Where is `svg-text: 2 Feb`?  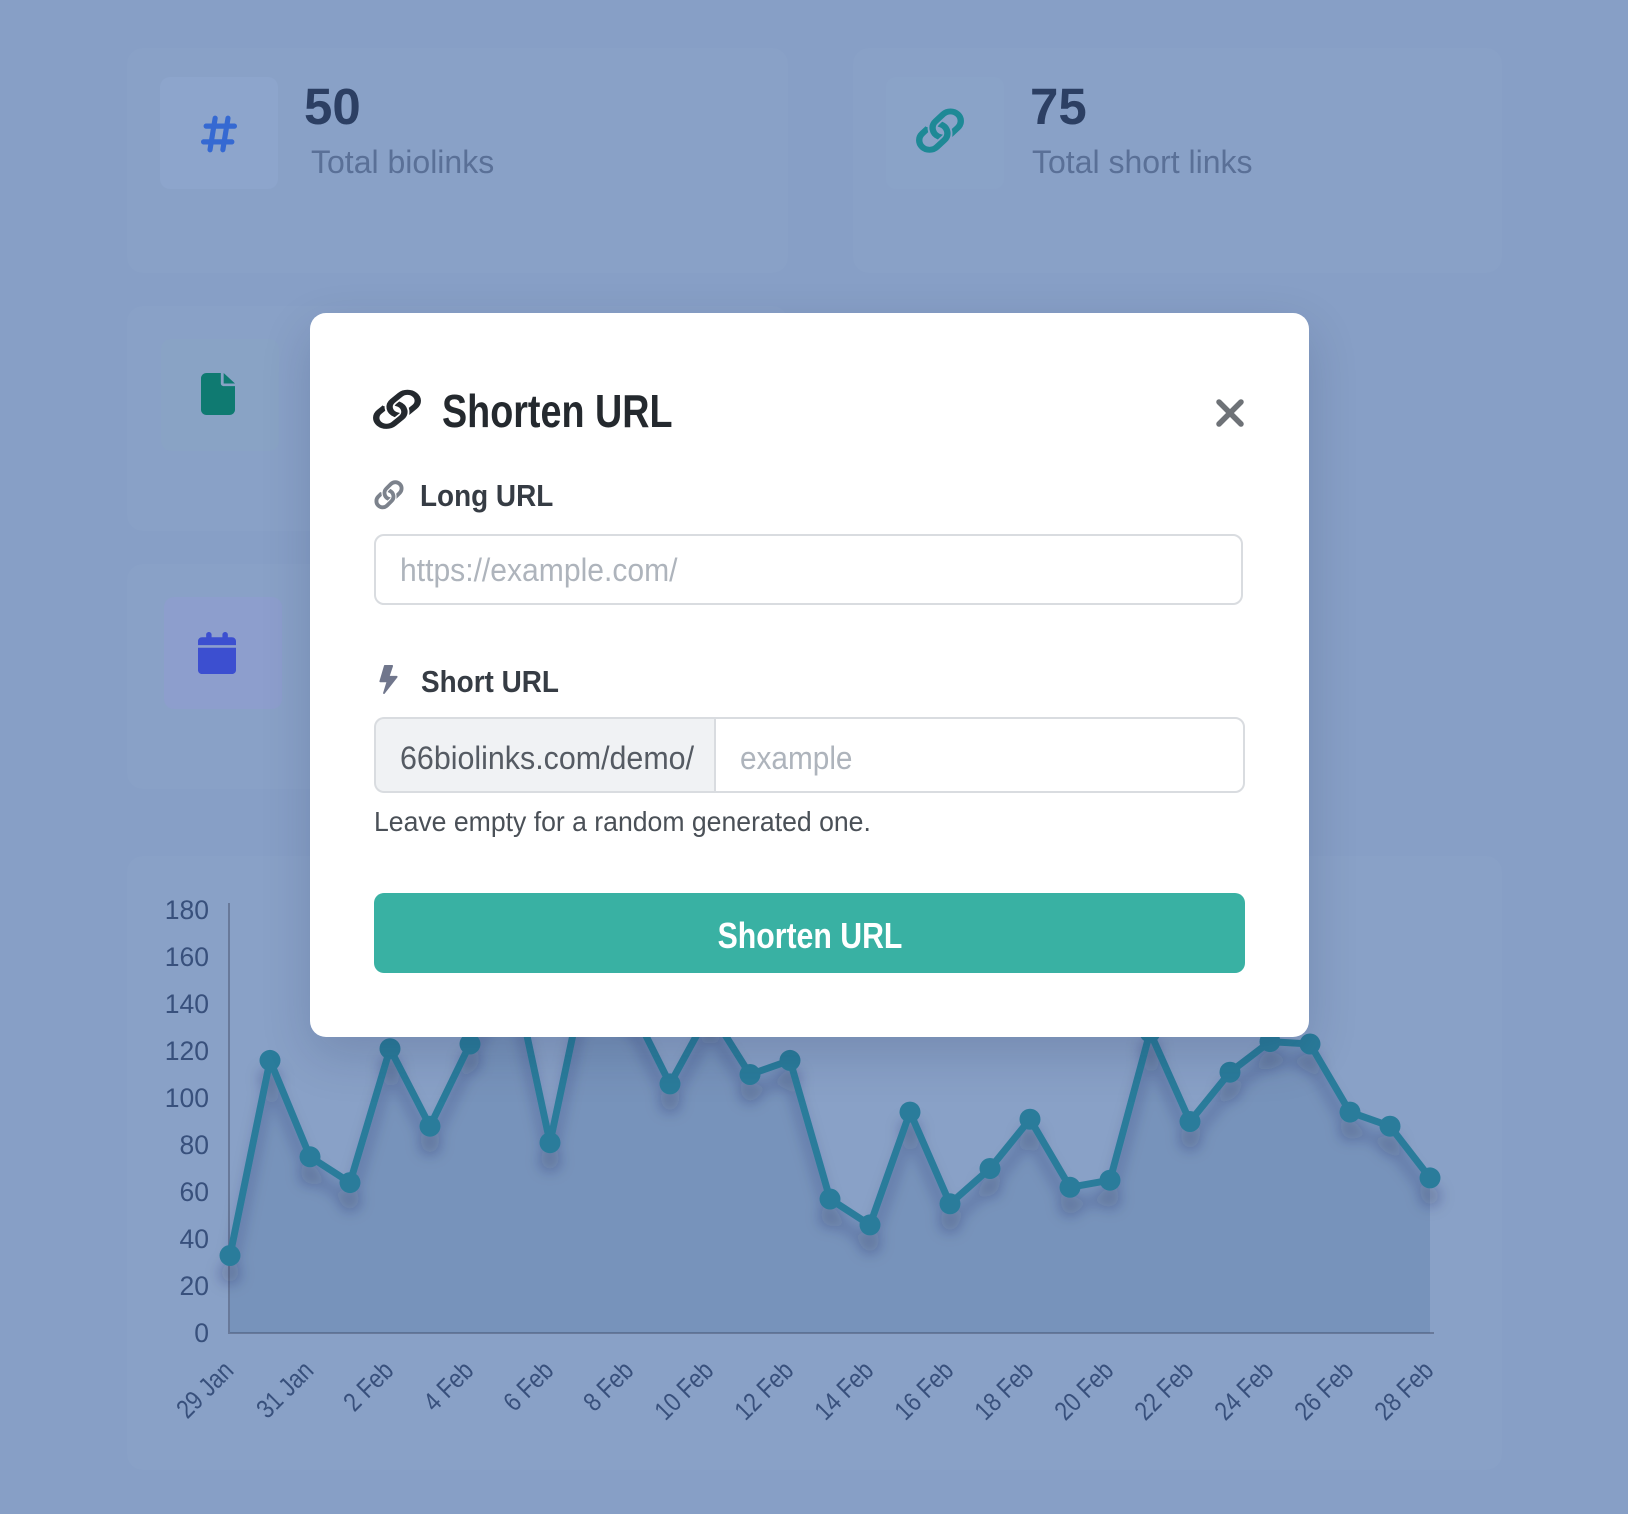
svg-text: 2 Feb is located at coordinates (368, 1386).